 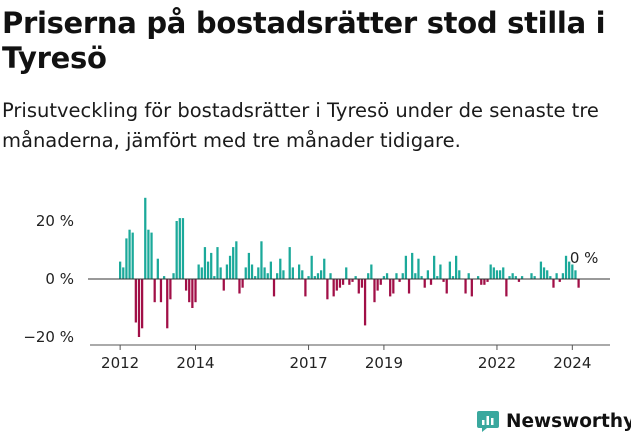 What do you see at coordinates (308, 363) in the screenshot?
I see `x-tick-label: 2017` at bounding box center [308, 363].